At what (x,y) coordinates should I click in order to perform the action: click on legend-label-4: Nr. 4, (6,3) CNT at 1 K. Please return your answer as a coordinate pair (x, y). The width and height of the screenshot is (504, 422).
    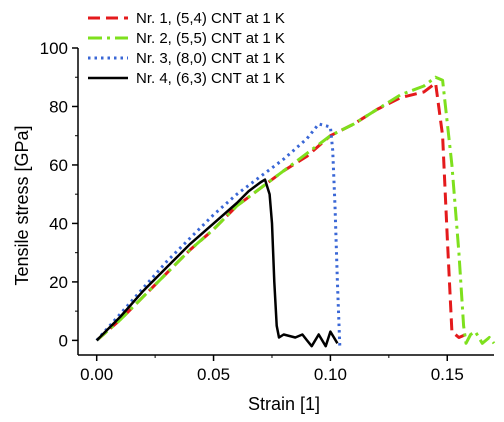
    Looking at the image, I should click on (210, 78).